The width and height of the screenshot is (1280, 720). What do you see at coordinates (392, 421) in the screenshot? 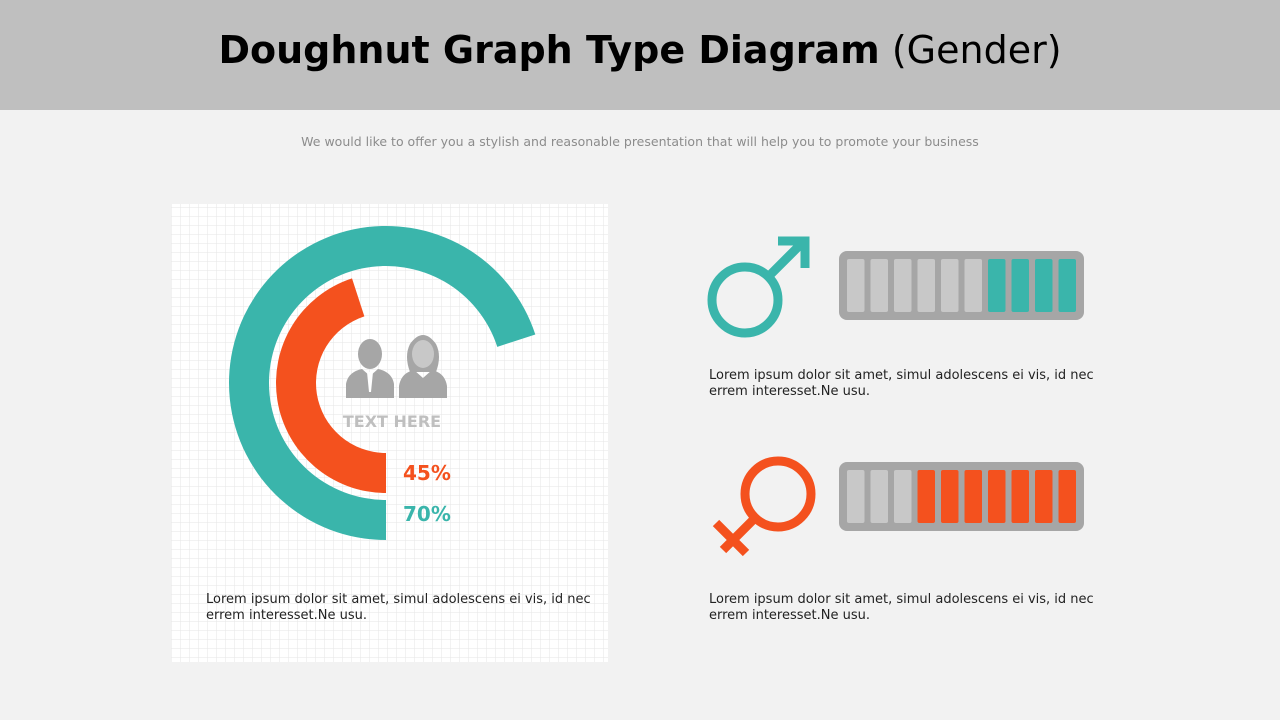
I see `center-label: TEXT HERE` at bounding box center [392, 421].